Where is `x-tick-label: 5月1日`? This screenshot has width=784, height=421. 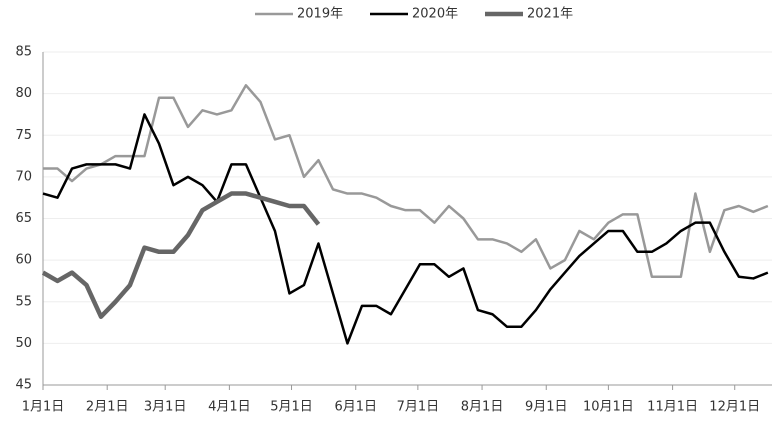 x-tick-label: 5月1日 is located at coordinates (291, 407).